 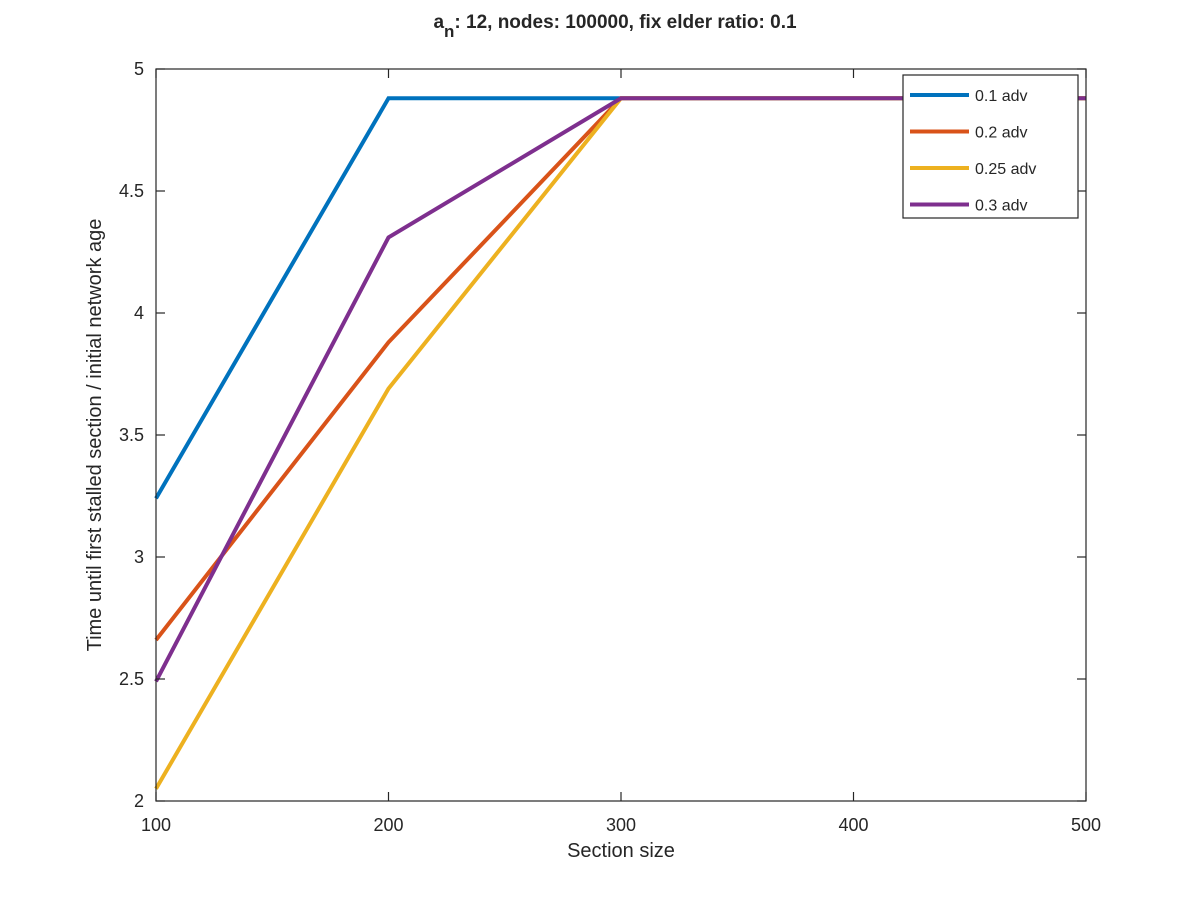 I want to click on y-tick-label: 4.5, so click(x=131, y=191).